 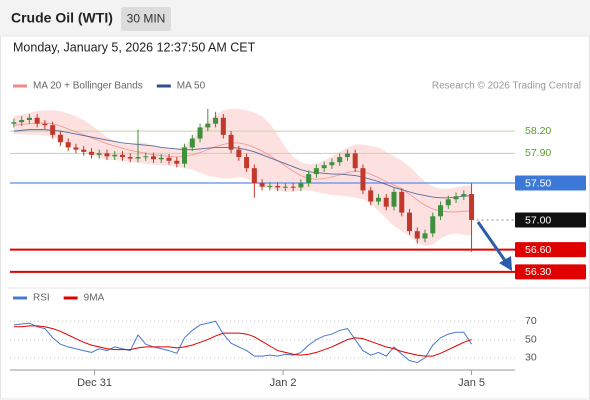 What do you see at coordinates (538, 153) in the screenshot?
I see `level-label: 57.90` at bounding box center [538, 153].